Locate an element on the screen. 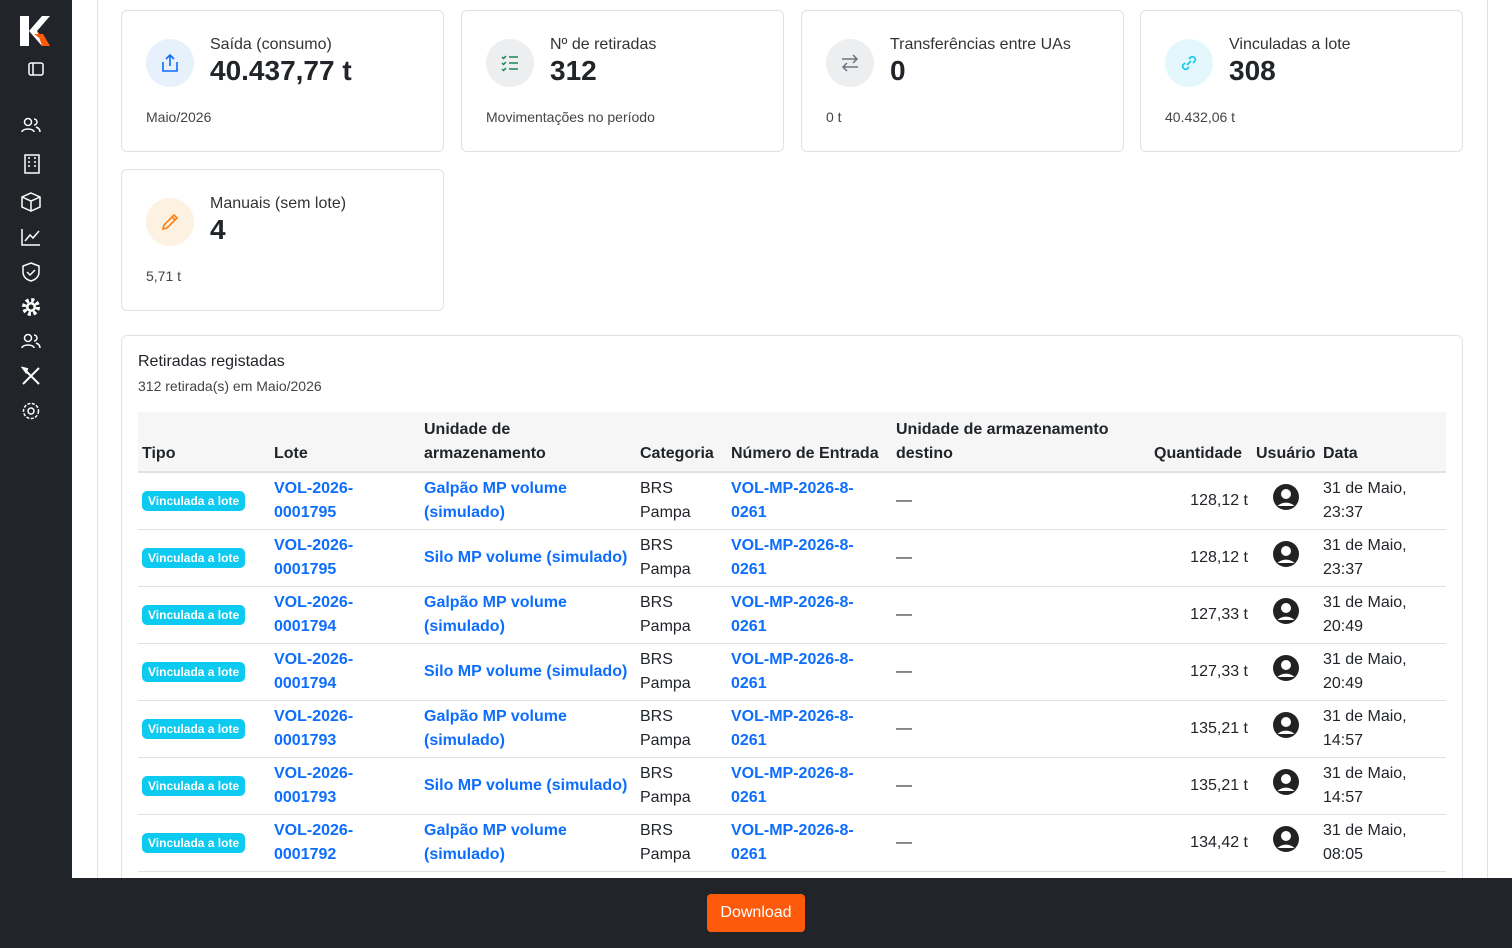 The image size is (1512, 948). users-icon is located at coordinates (31, 125).